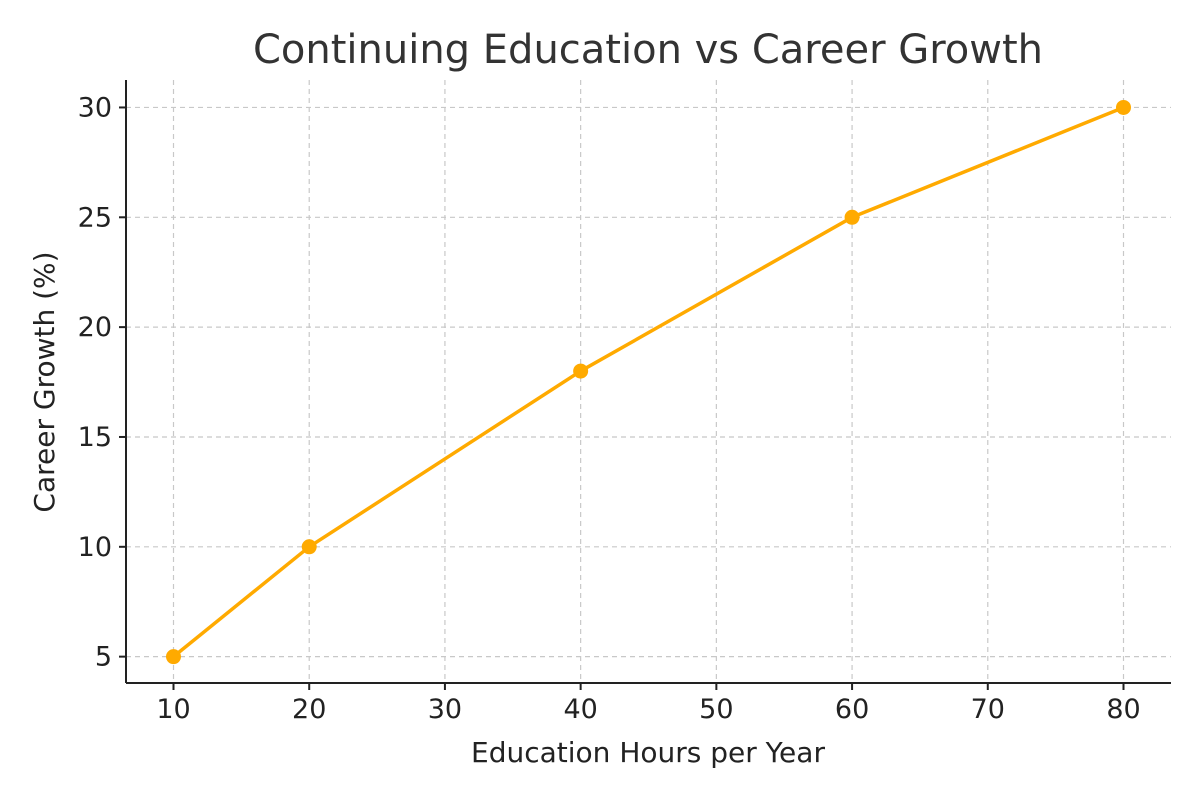 This screenshot has height=800, width=1200. Describe the element at coordinates (716, 709) in the screenshot. I see `x-tick-label: 50` at that location.